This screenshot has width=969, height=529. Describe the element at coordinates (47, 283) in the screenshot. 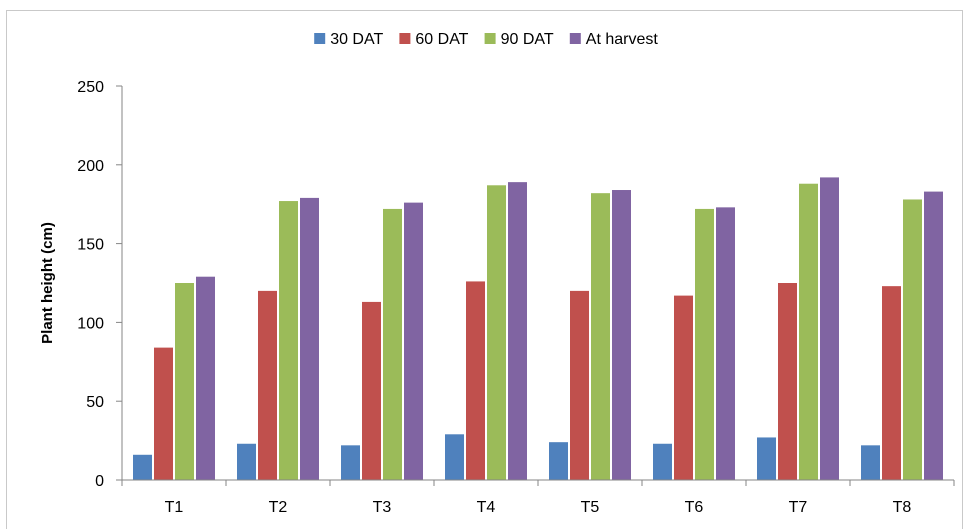

I see `y-axis-title: Plant height (cm)` at that location.